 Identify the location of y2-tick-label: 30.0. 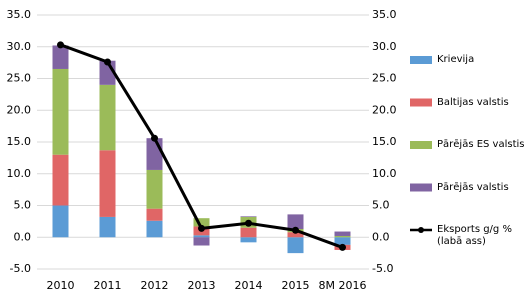
(384, 46).